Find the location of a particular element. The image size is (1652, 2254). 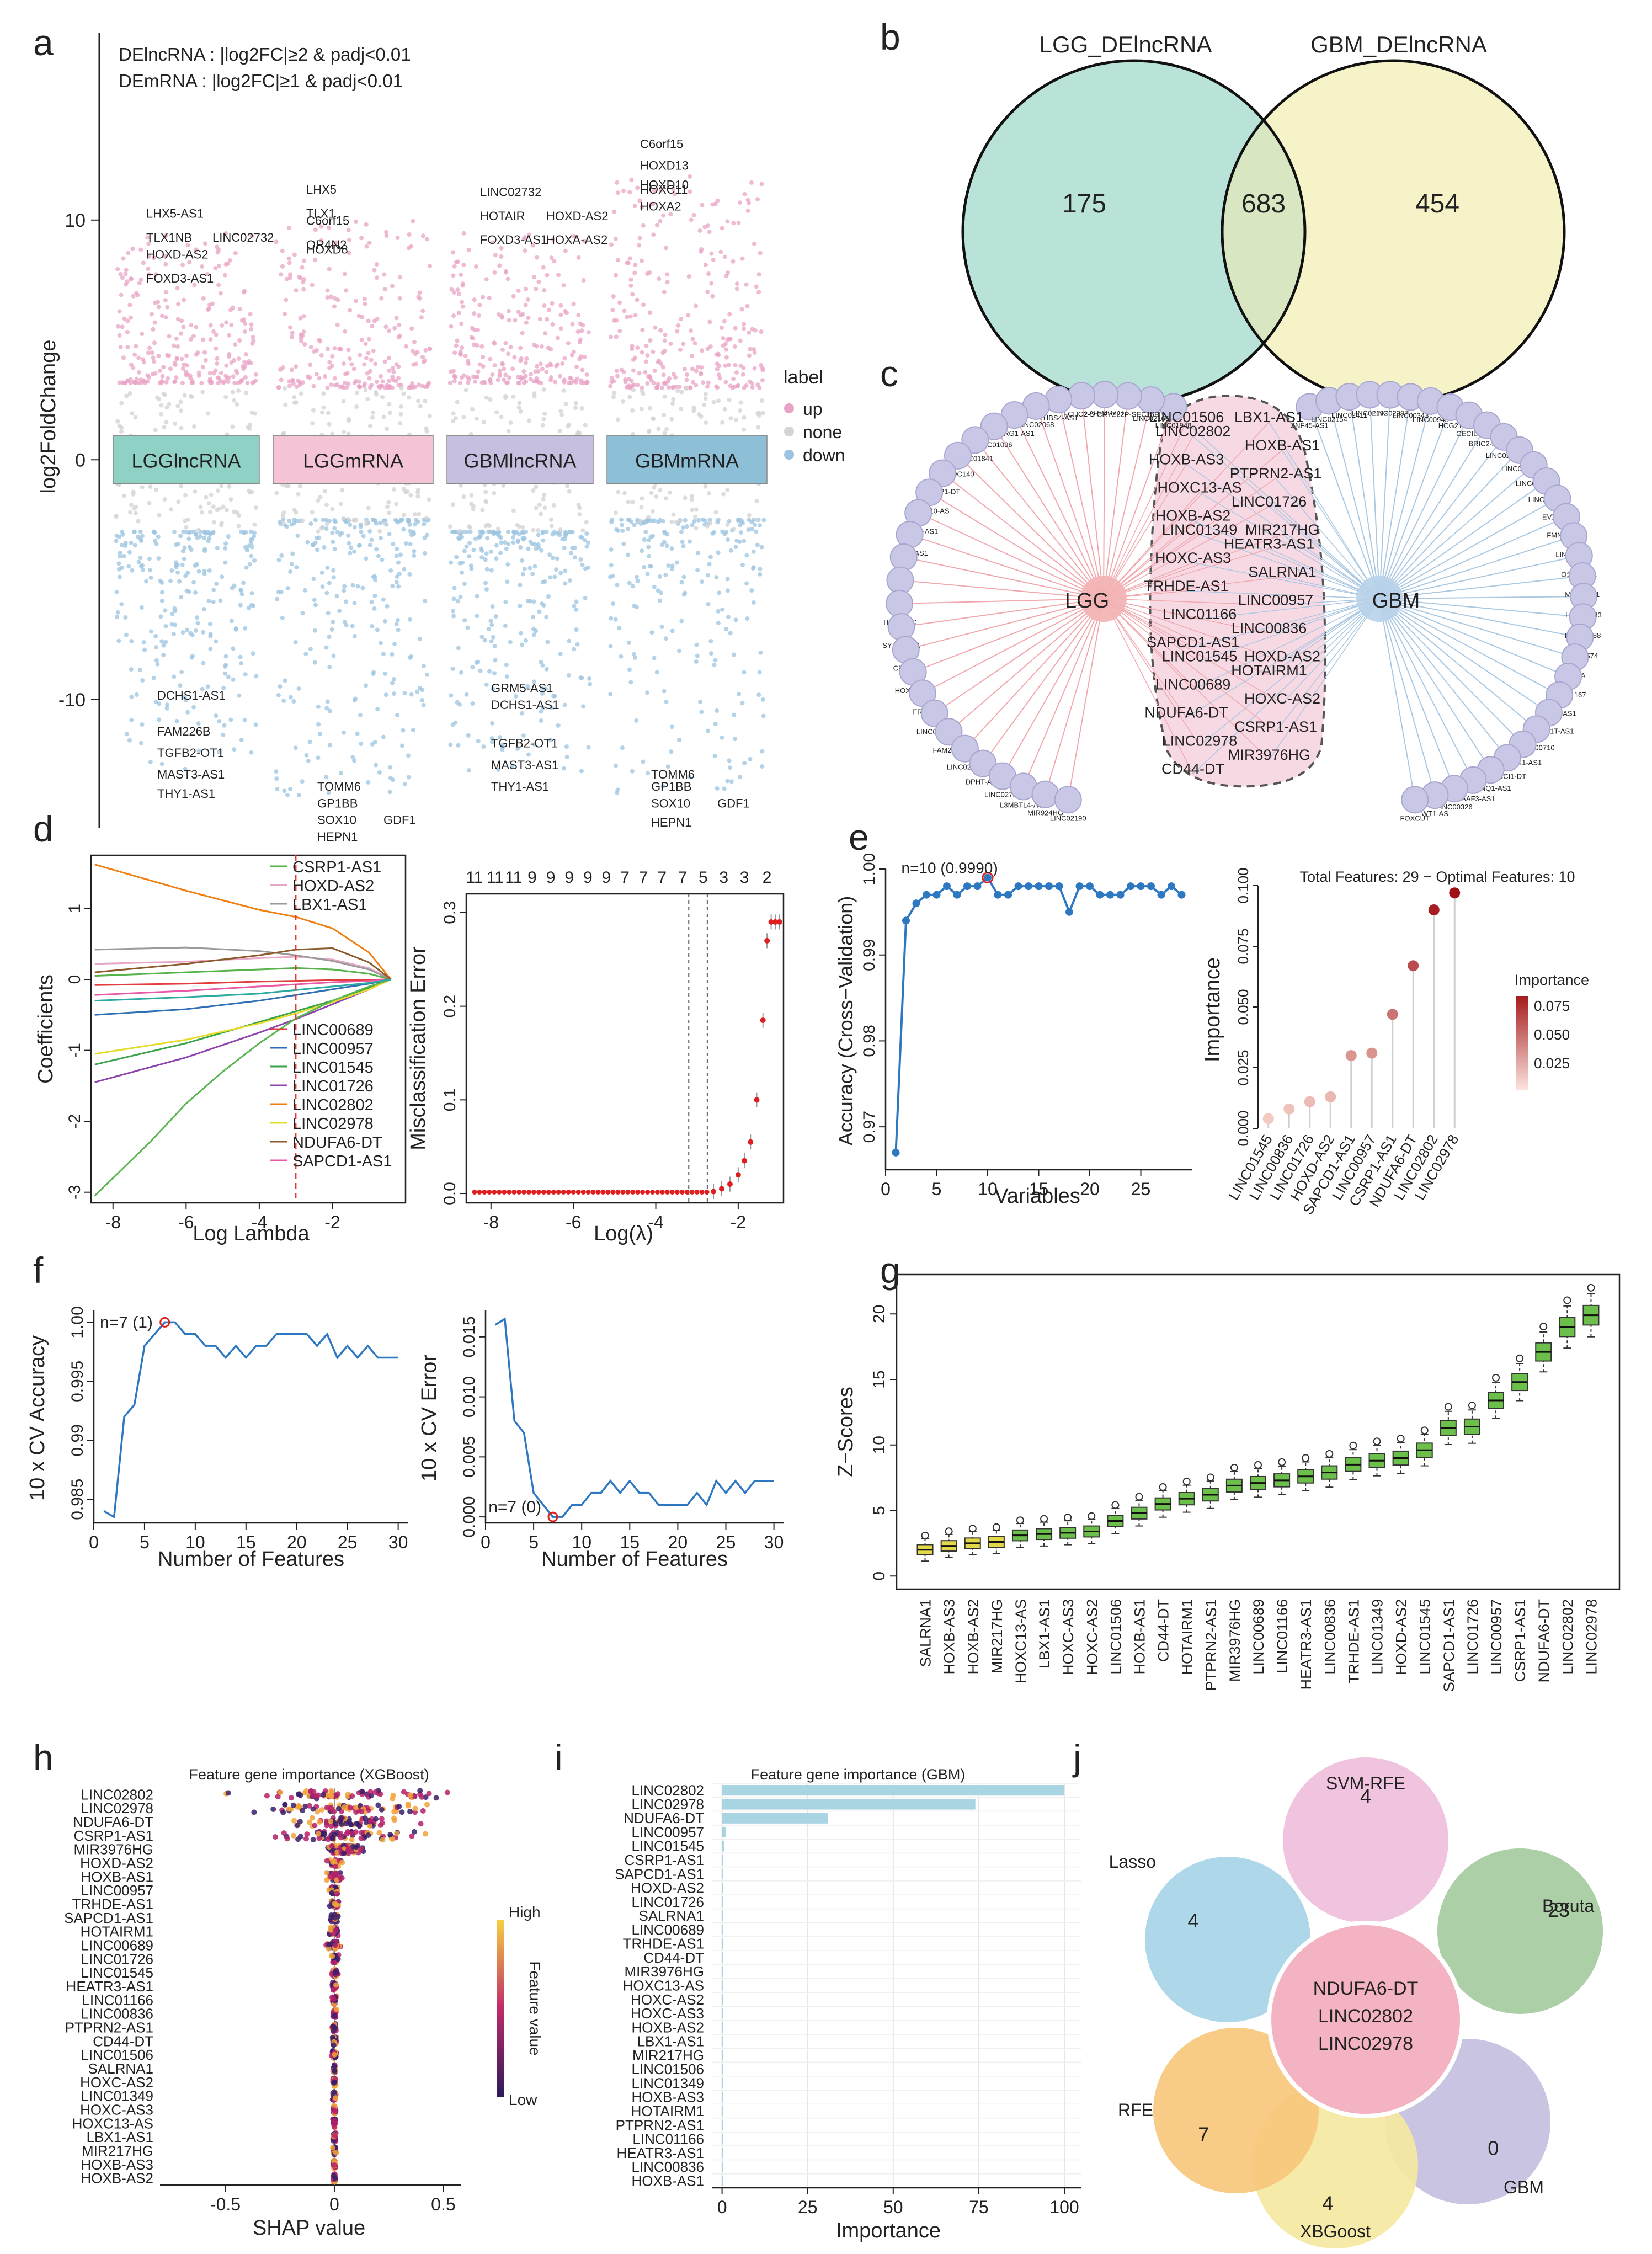

shared-node-label: MIR217HG is located at coordinates (1282, 529).